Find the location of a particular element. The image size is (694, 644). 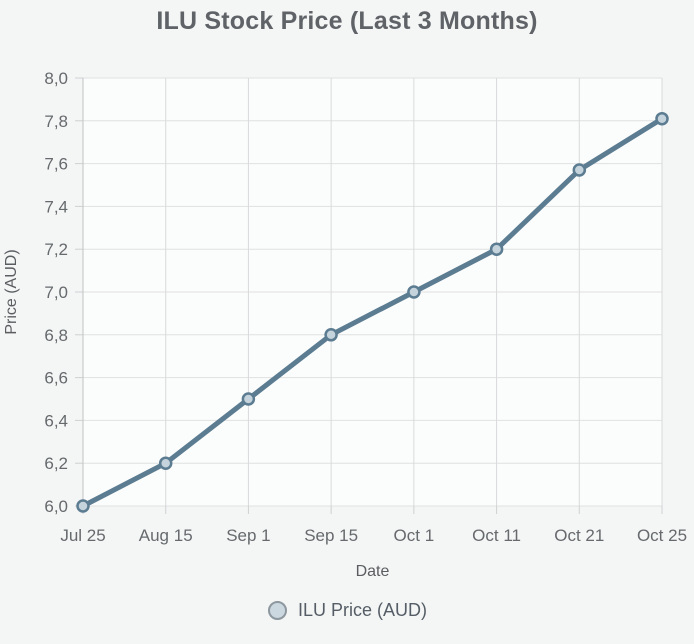

x-tick-label: Oct 25 is located at coordinates (662, 535).